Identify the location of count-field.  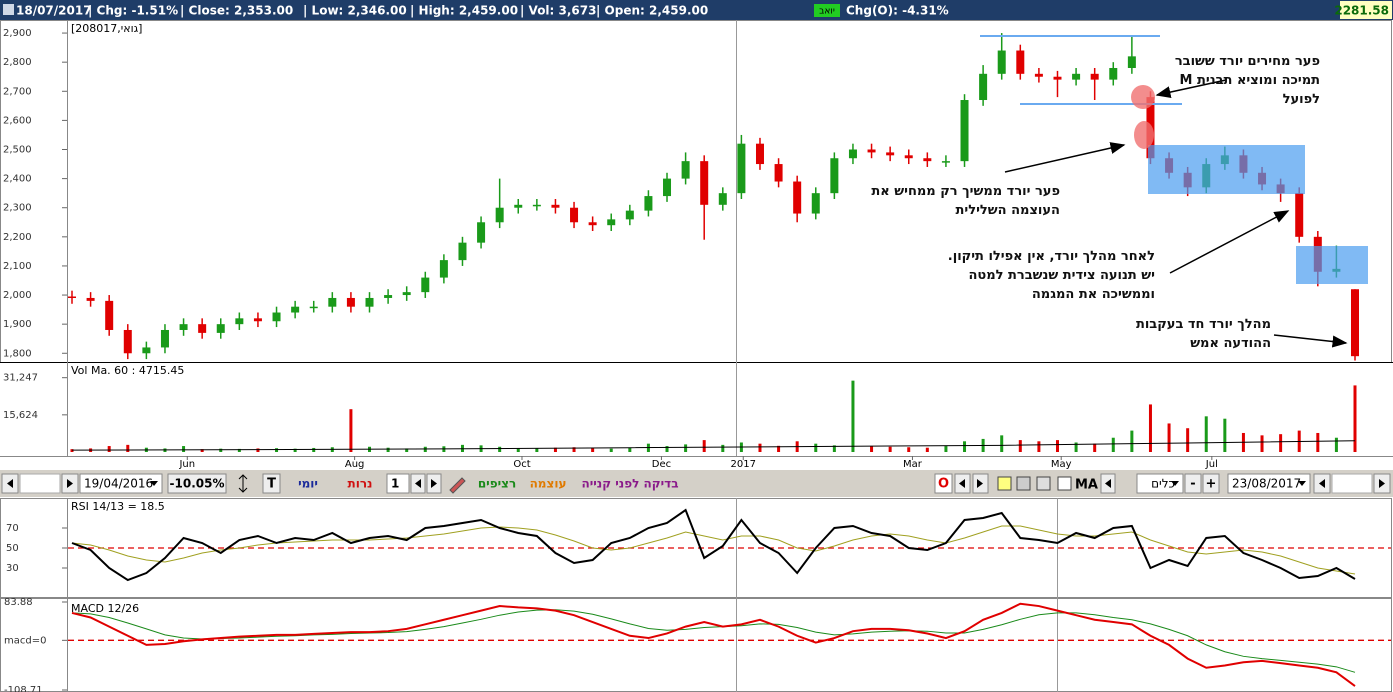
(398, 483).